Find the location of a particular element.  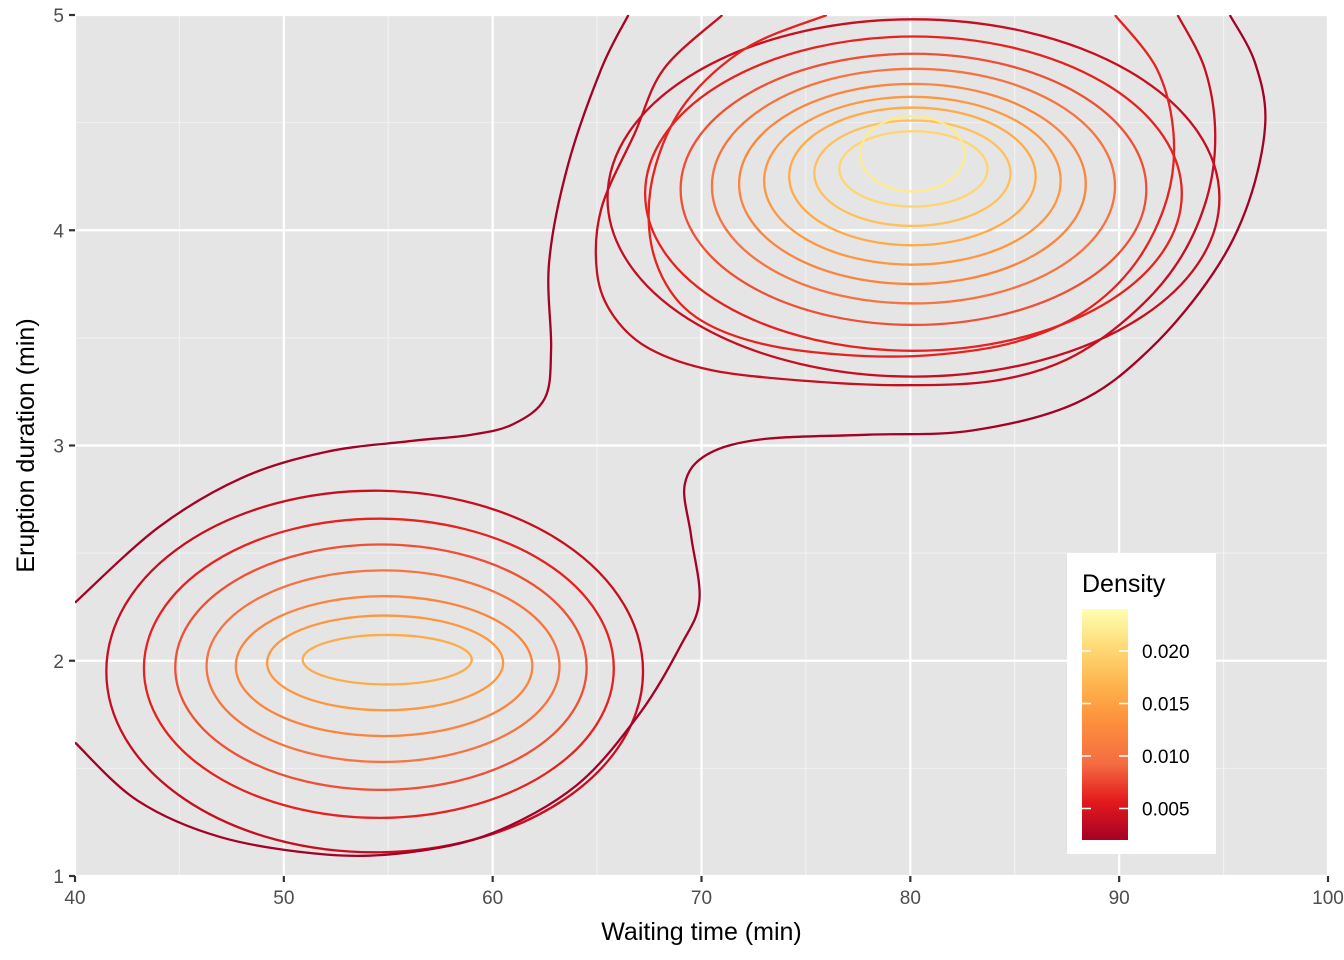

x-tick-label: 40 is located at coordinates (74, 898).